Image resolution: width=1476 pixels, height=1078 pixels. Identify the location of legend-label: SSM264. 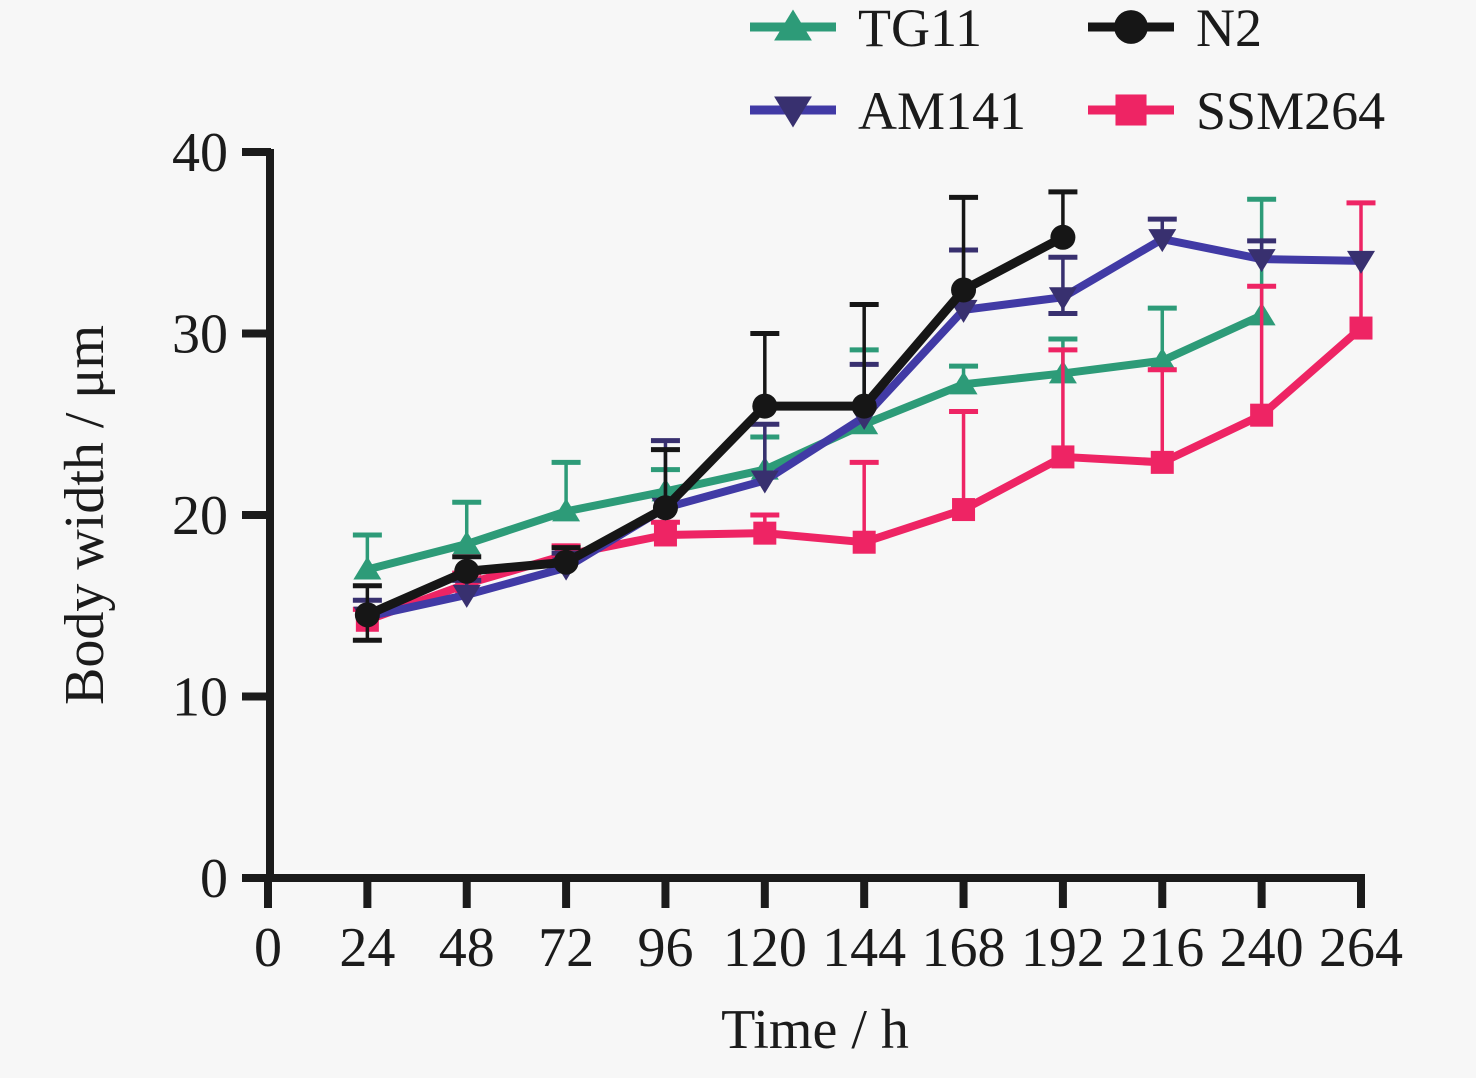
(1290, 111).